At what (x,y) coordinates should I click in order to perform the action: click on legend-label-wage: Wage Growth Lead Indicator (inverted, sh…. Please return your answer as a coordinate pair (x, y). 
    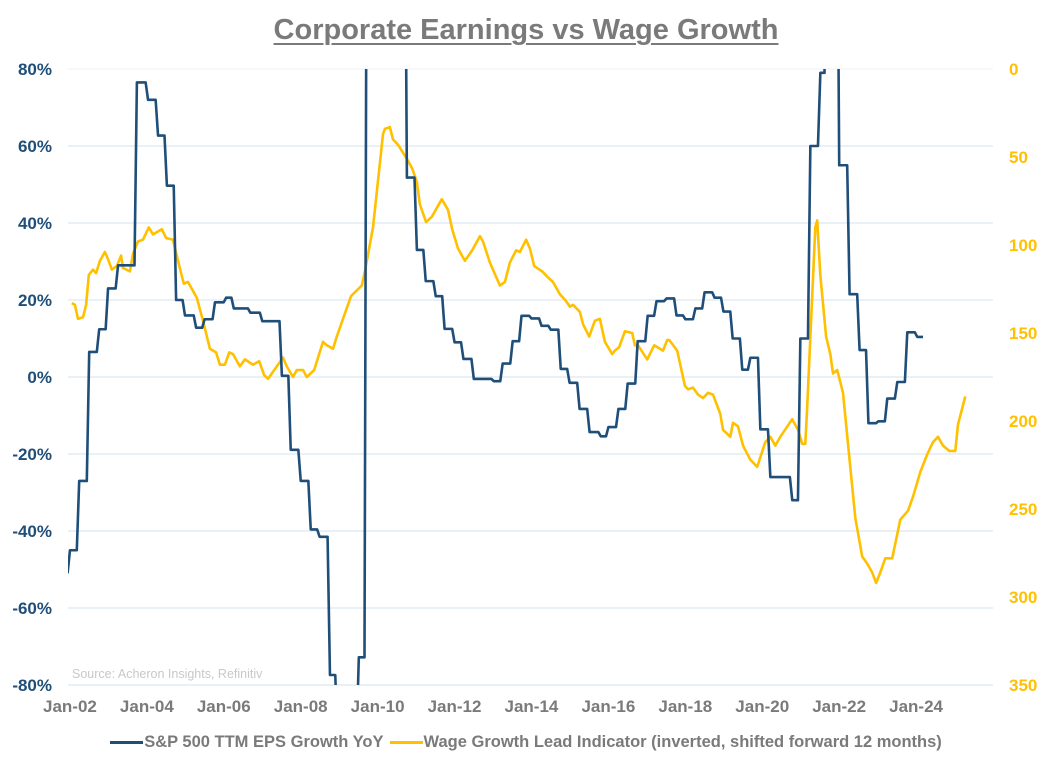
    Looking at the image, I should click on (682, 742).